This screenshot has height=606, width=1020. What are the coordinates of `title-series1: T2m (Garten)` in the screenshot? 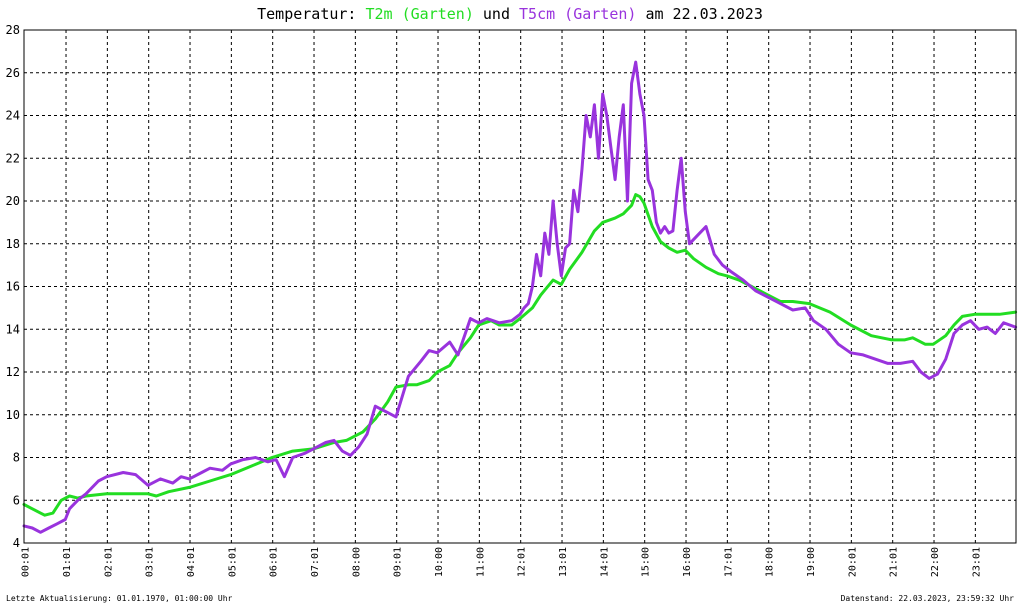 It's located at (419, 14).